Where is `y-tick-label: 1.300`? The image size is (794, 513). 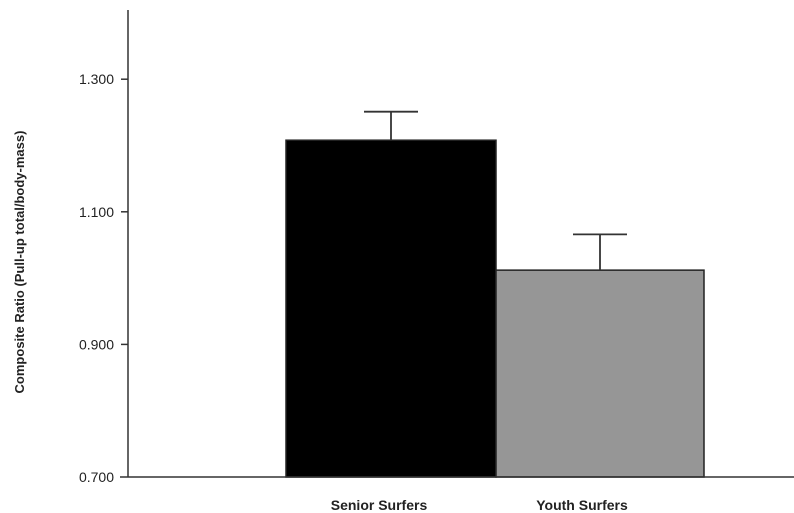
y-tick-label: 1.300 is located at coordinates (96, 79).